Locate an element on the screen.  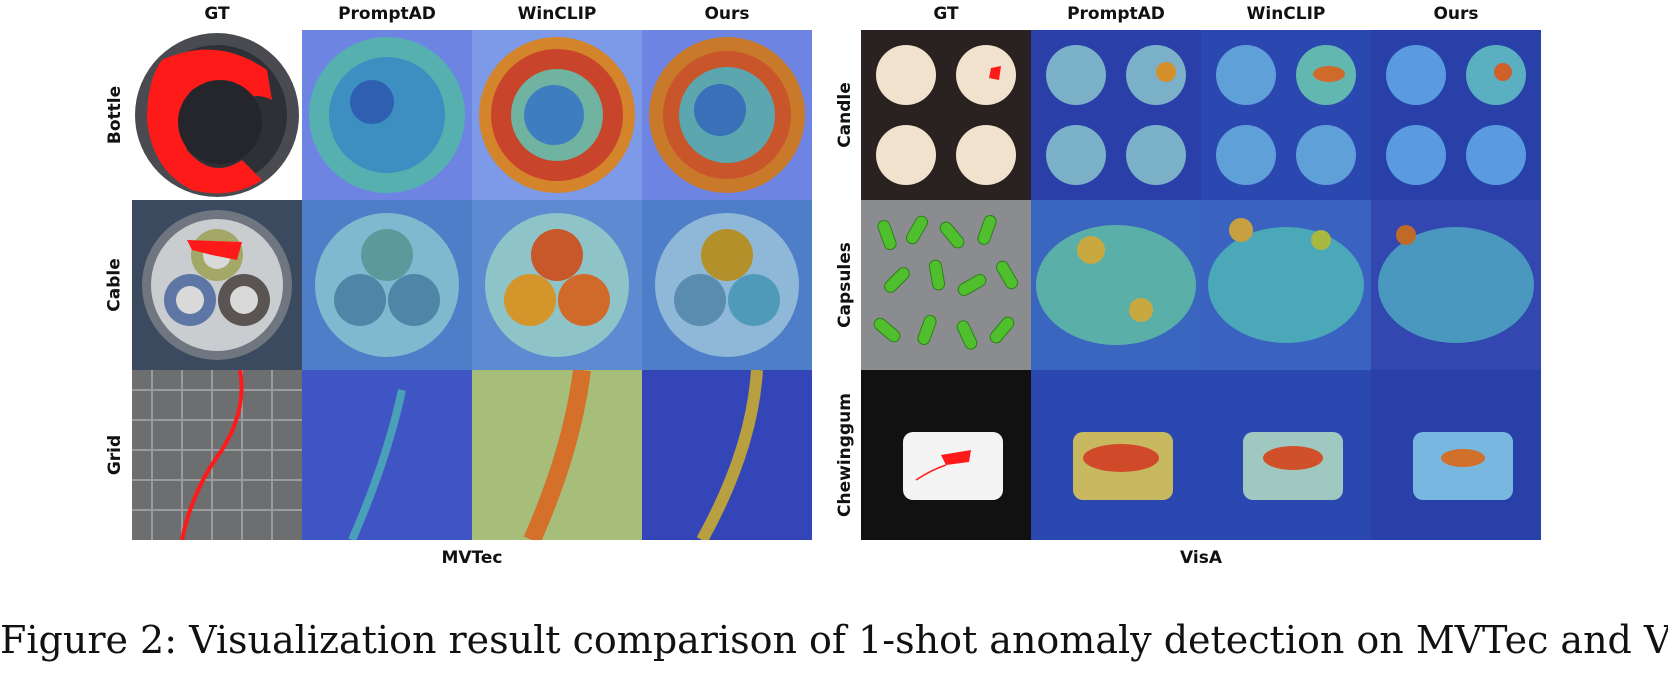
heatmap-winclip-capsules is located at coordinates (1286, 285).